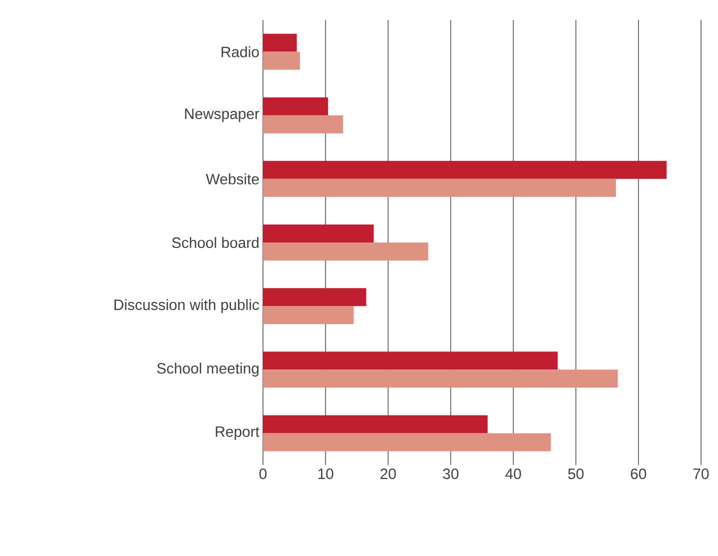 This screenshot has width=718, height=556. What do you see at coordinates (215, 242) in the screenshot?
I see `y-tick-label: School board` at bounding box center [215, 242].